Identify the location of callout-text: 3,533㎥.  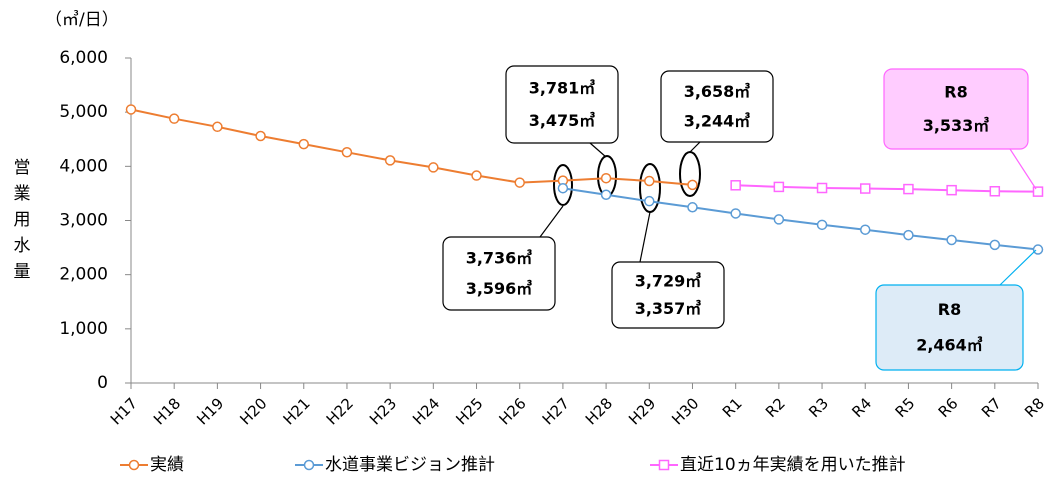
(956, 125).